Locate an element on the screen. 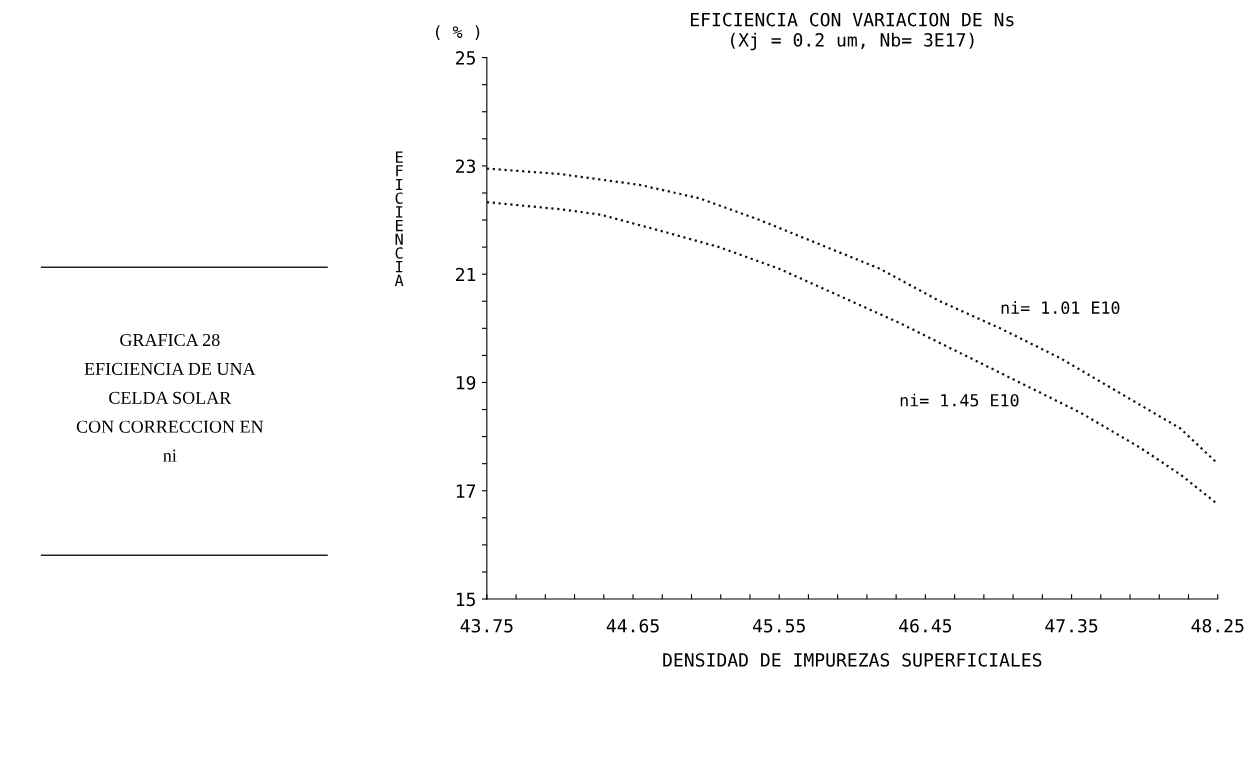  x-tick-label: 45.55 is located at coordinates (778, 626).